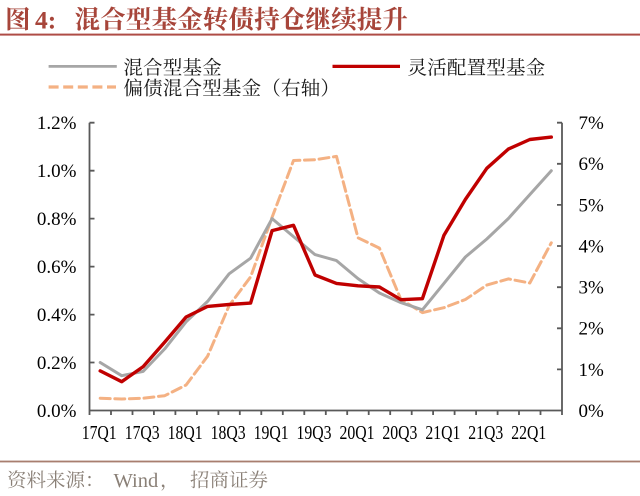  What do you see at coordinates (228, 433) in the screenshot?
I see `svg-text: 18Q3` at bounding box center [228, 433].